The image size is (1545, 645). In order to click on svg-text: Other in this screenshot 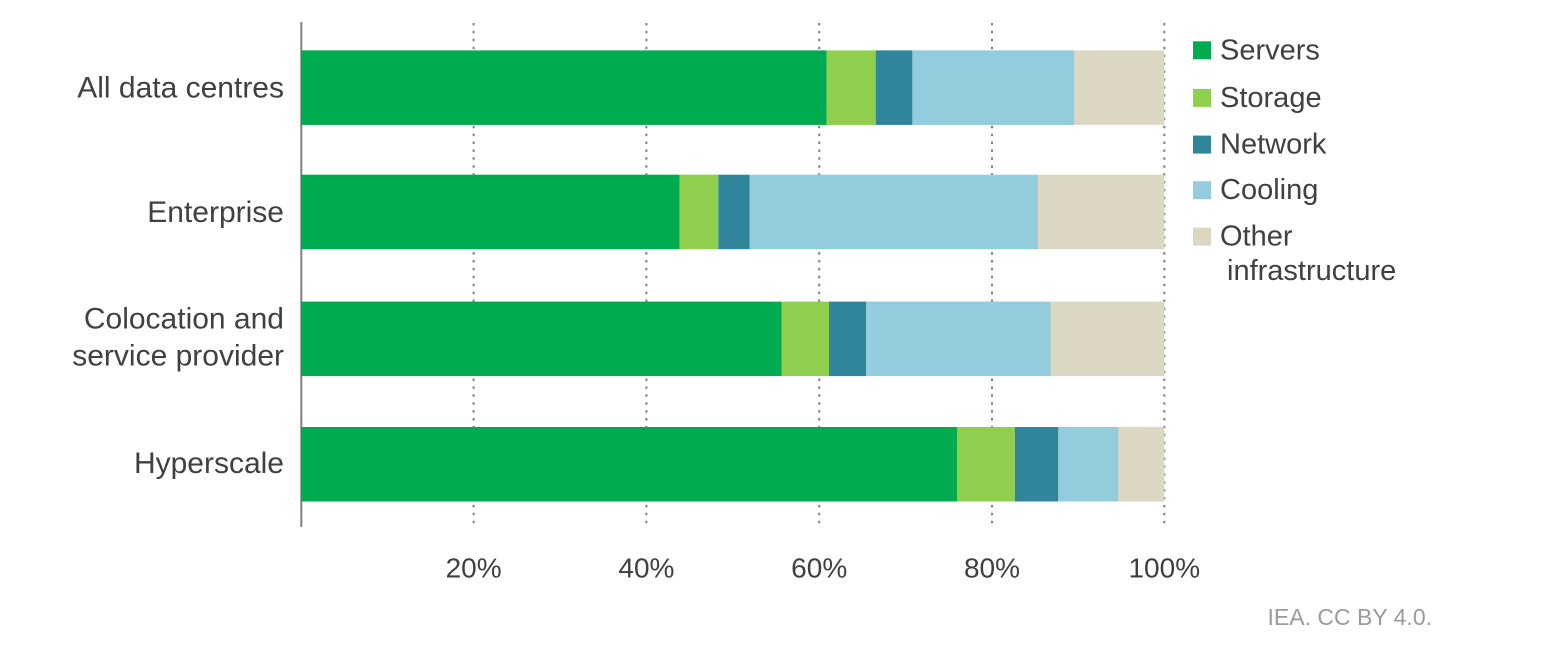, I will do `click(1256, 237)`.